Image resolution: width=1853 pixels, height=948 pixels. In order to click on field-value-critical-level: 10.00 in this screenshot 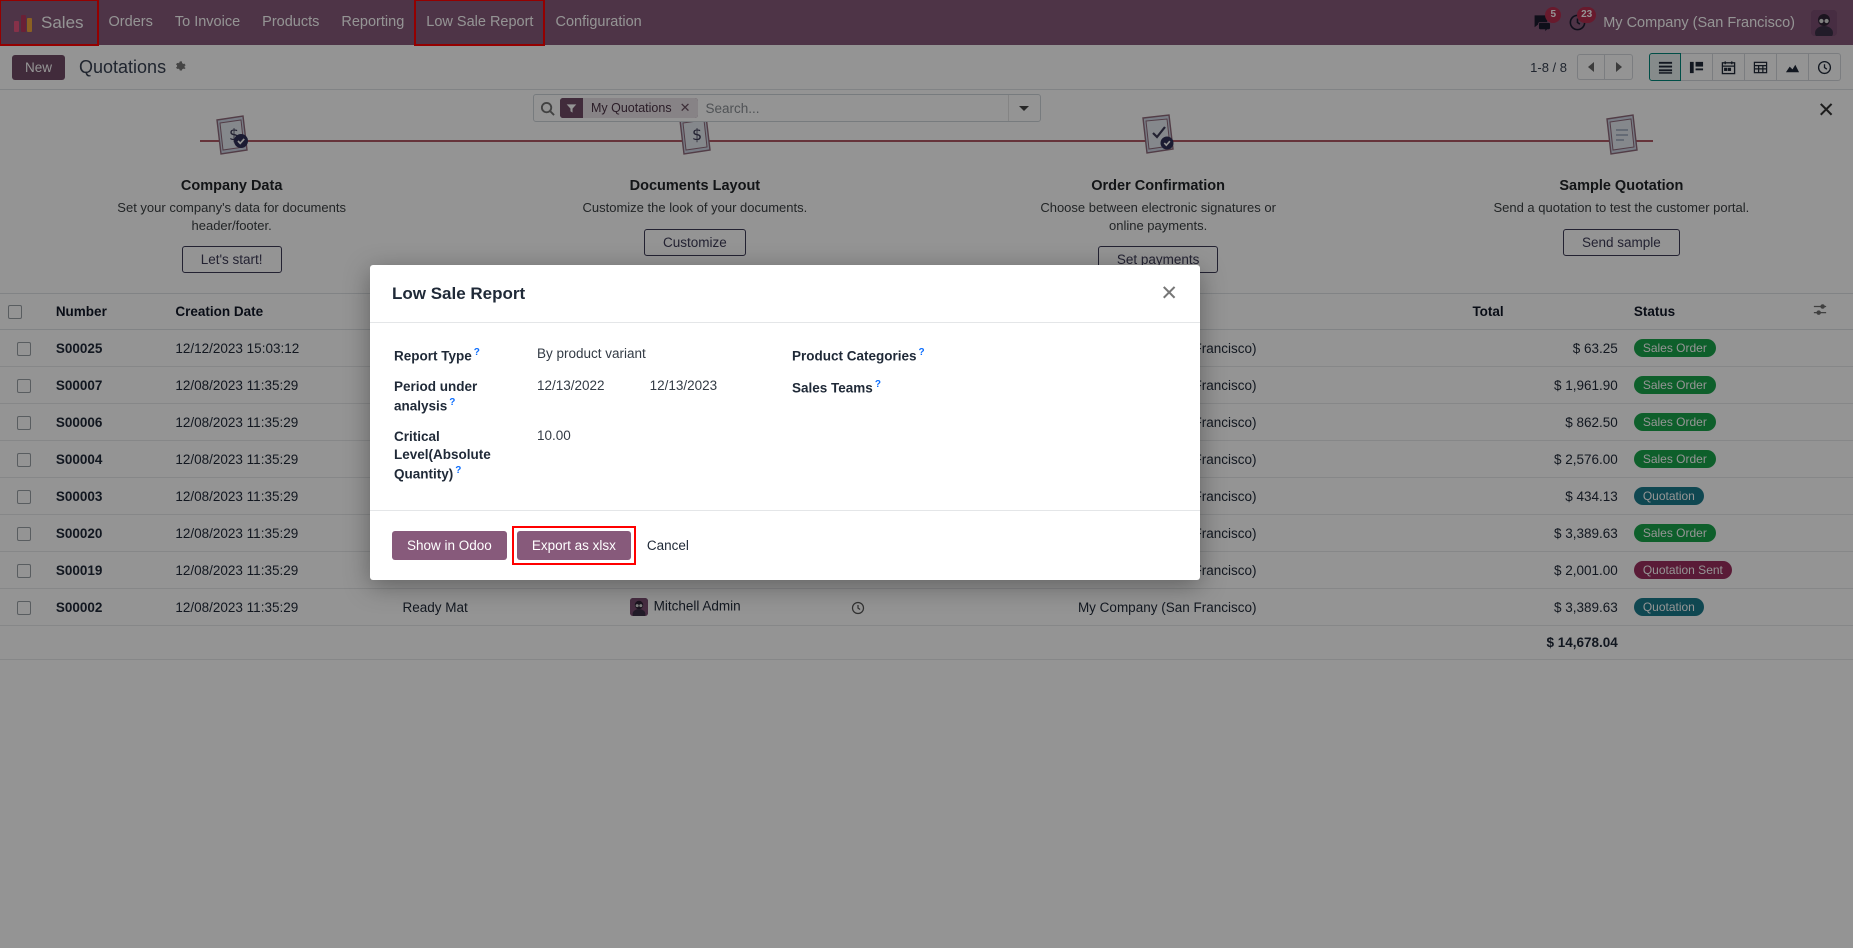, I will do `click(554, 435)`.